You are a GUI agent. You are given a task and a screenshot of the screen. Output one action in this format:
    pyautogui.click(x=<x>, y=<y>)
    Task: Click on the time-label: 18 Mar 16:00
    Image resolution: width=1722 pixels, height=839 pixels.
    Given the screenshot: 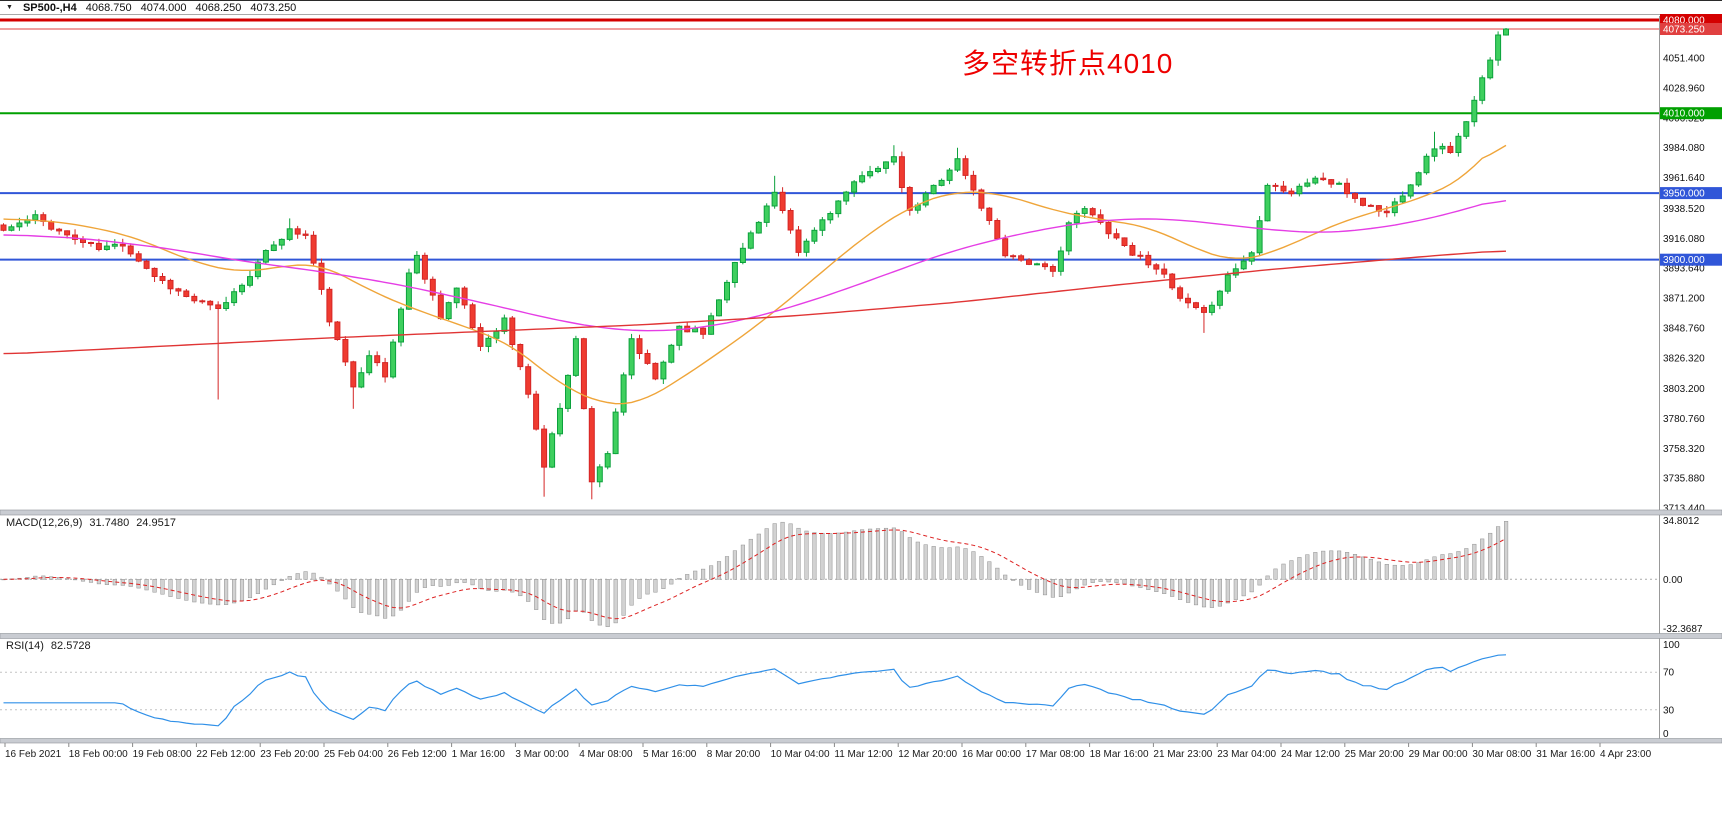 What is the action you would take?
    pyautogui.click(x=1119, y=754)
    